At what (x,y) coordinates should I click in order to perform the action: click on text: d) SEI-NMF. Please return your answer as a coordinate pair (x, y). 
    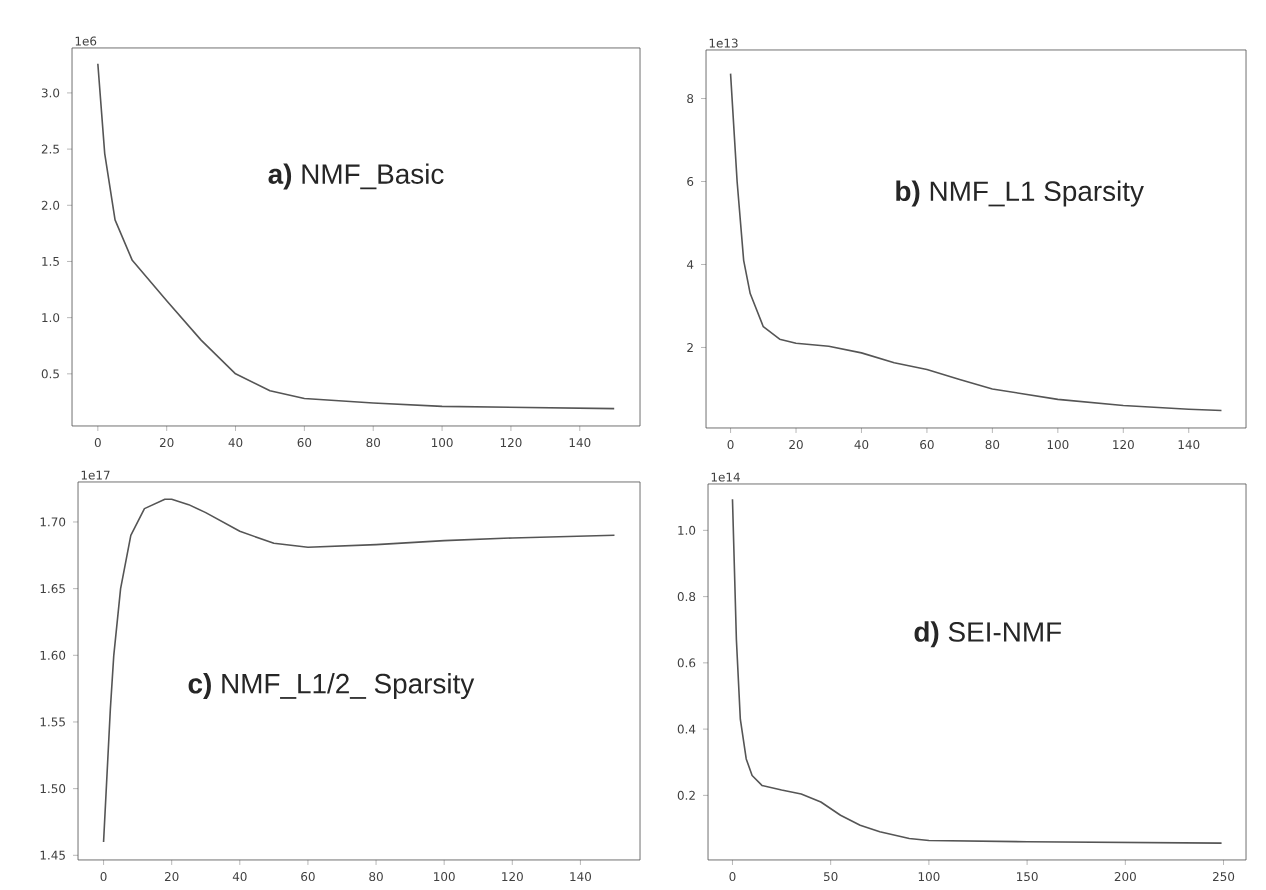
    Looking at the image, I should click on (988, 634).